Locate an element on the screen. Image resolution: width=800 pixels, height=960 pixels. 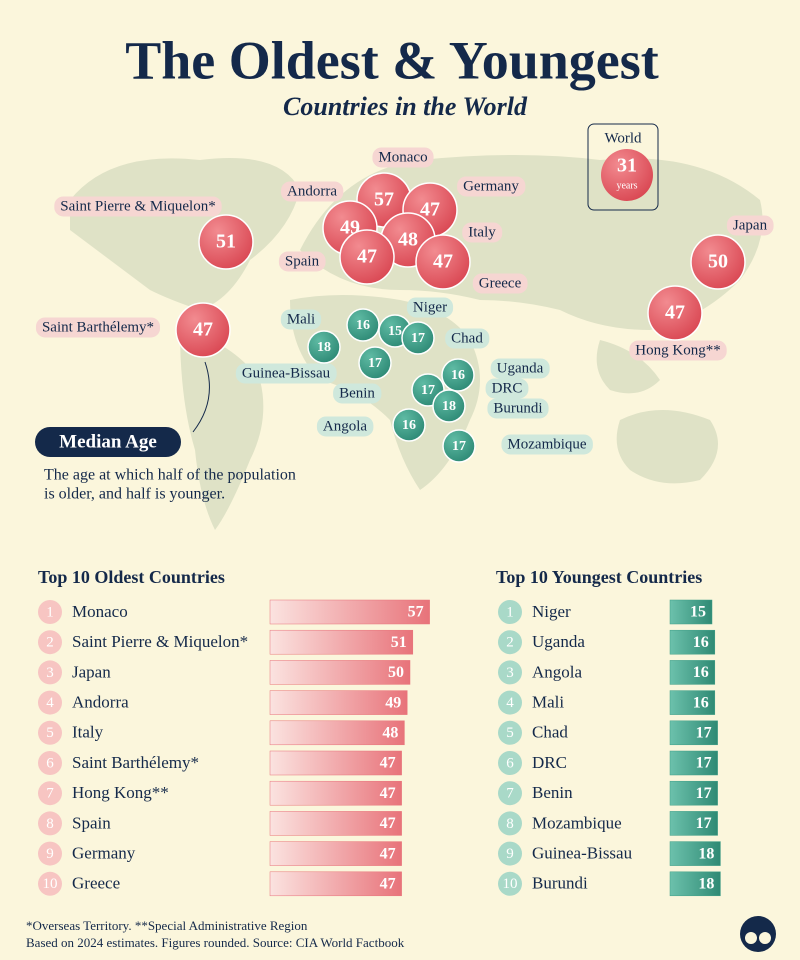
map-label: Italy is located at coordinates (482, 232).